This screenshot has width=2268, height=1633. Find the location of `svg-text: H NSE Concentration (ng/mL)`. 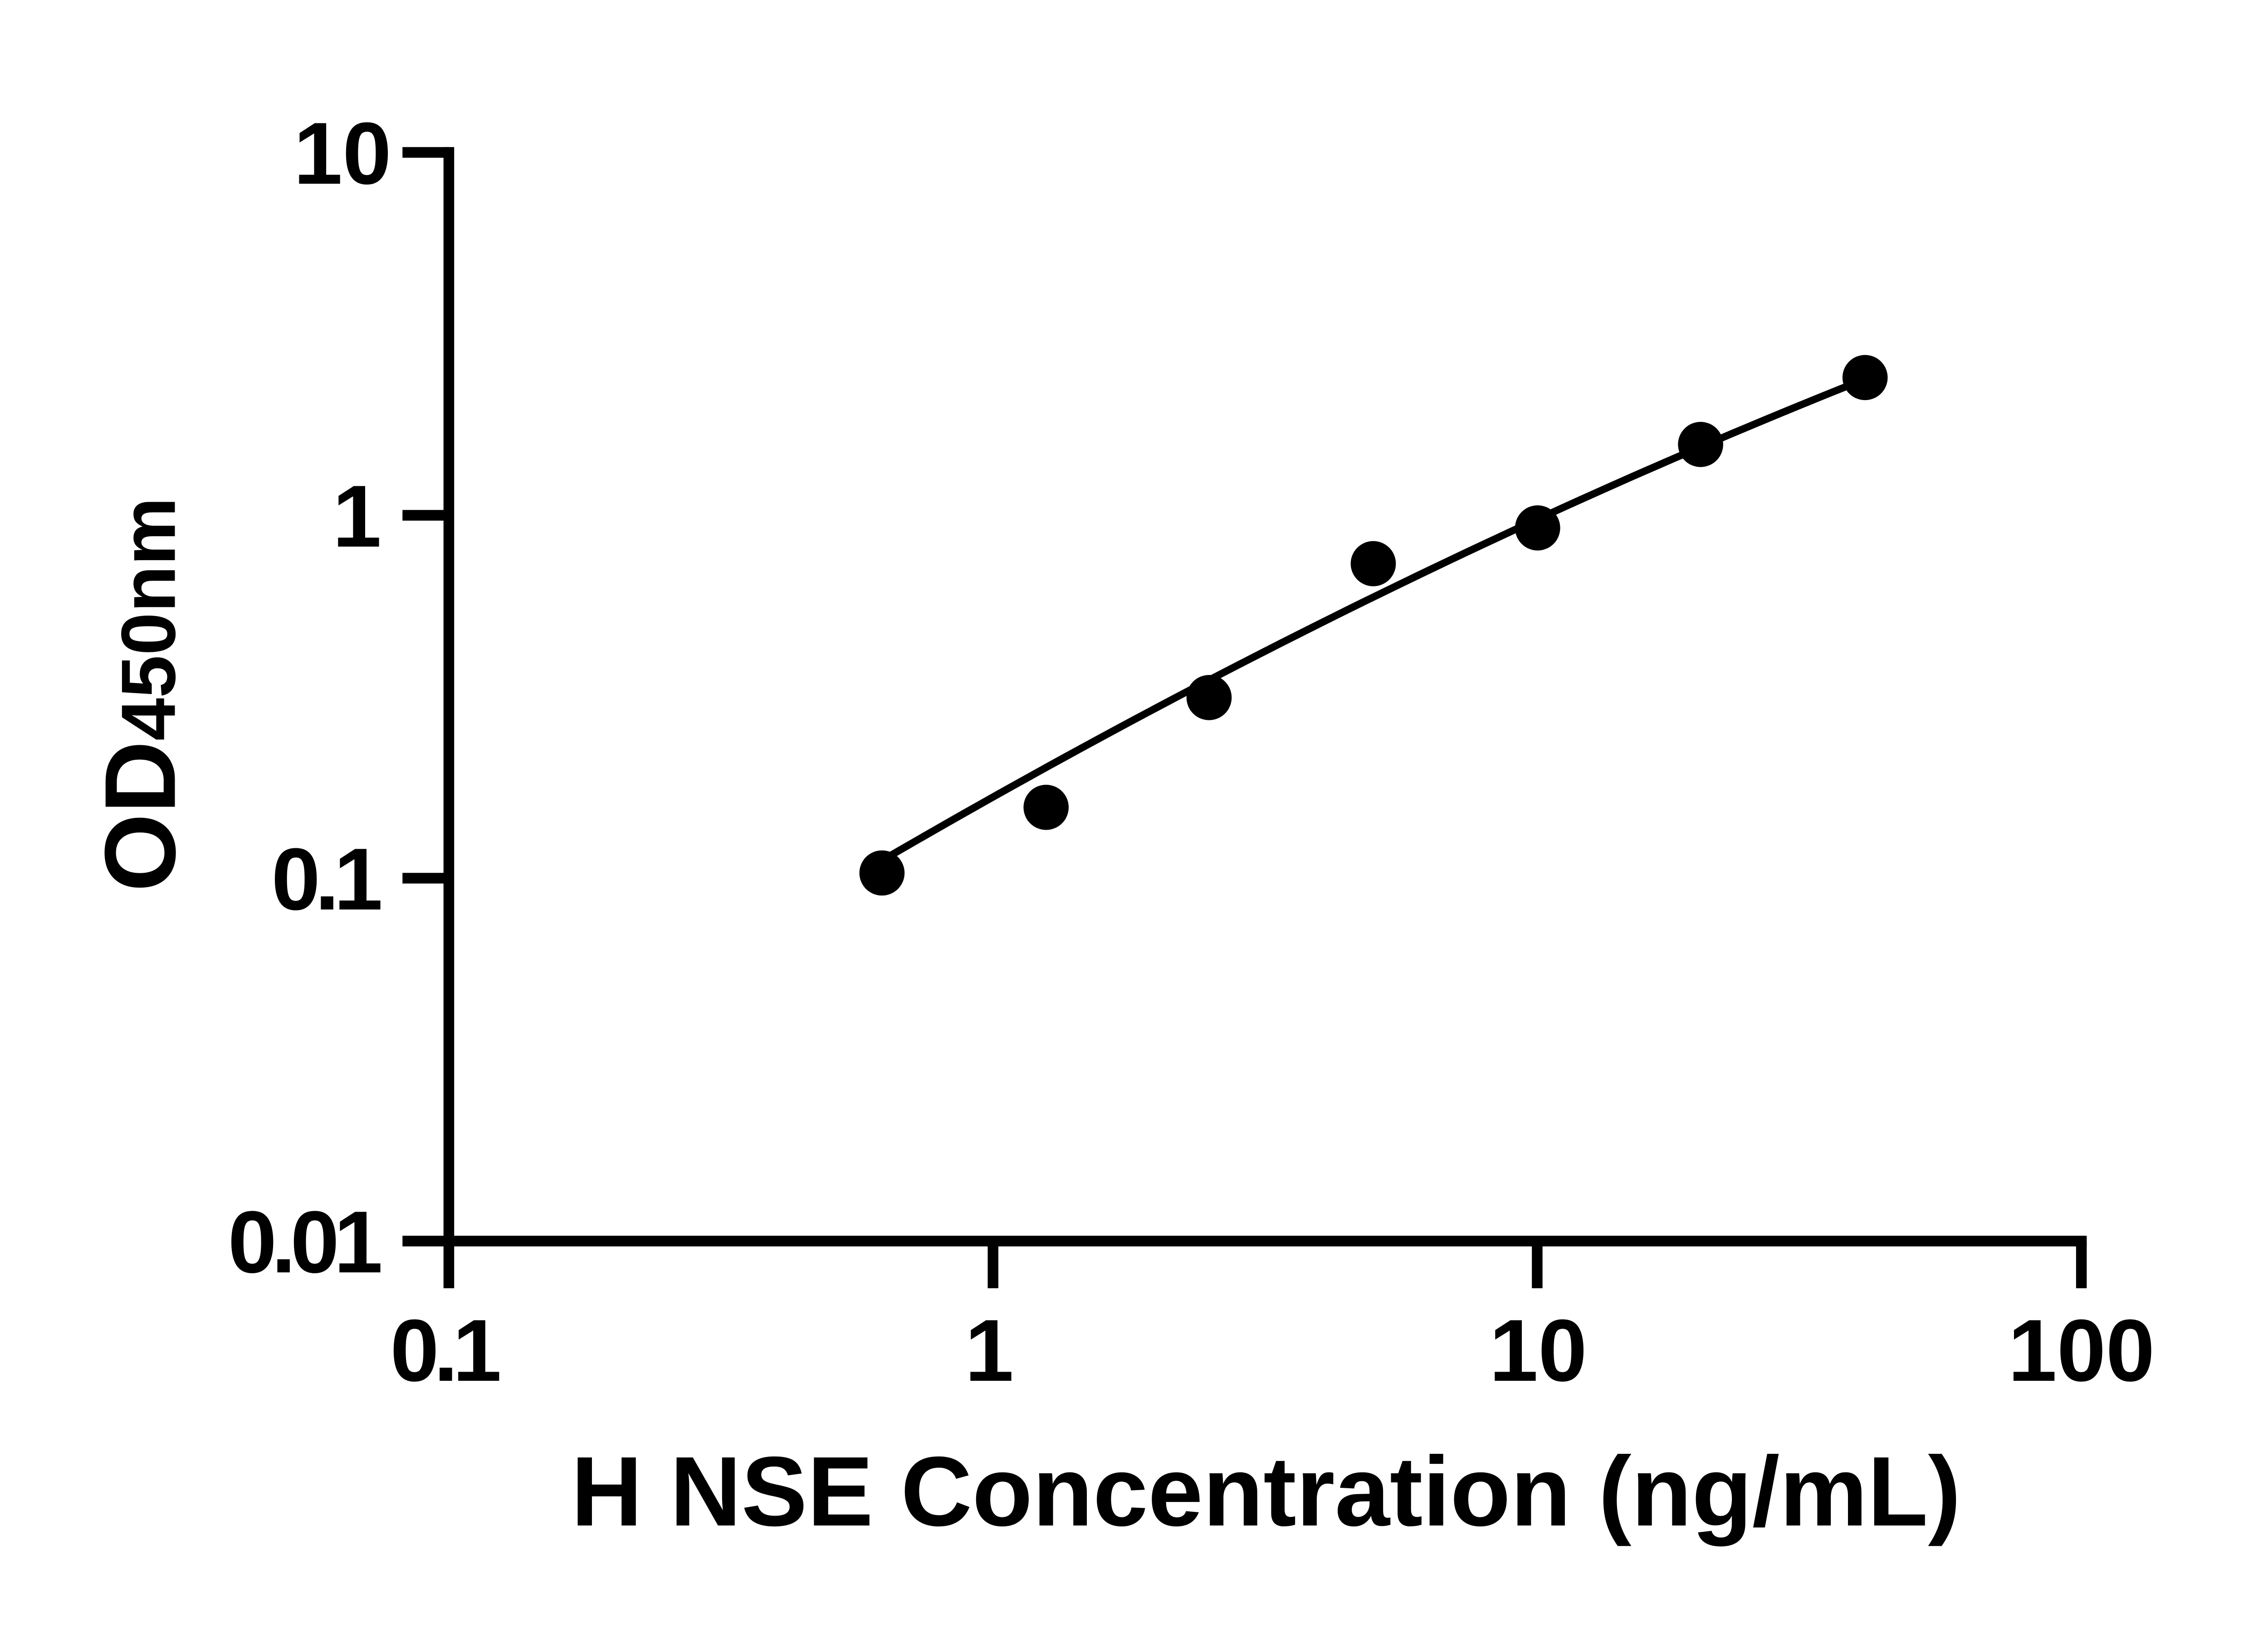

svg-text: H NSE Concentration (ng/mL) is located at coordinates (1266, 1492).